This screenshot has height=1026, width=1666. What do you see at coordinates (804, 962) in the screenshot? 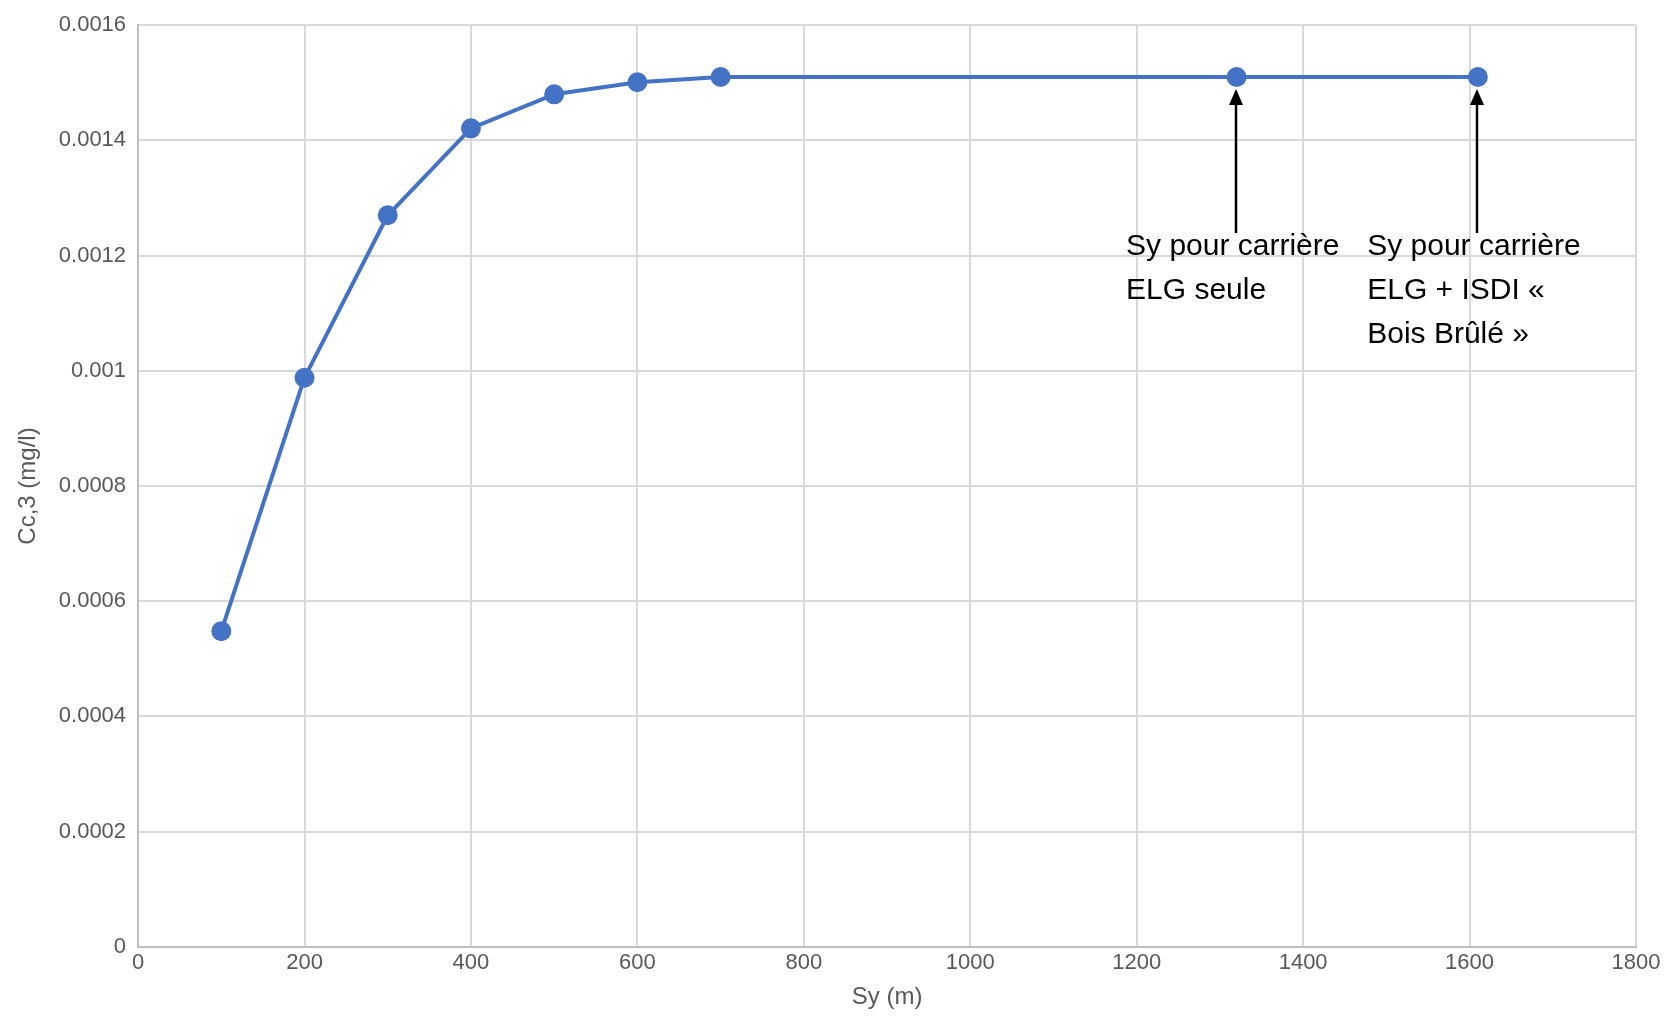
I see `x-tick-label: 800` at bounding box center [804, 962].